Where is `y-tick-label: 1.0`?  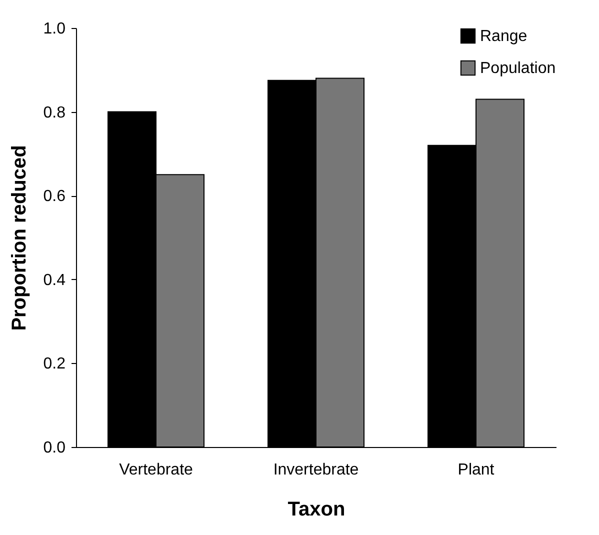 y-tick-label: 1.0 is located at coordinates (54, 29).